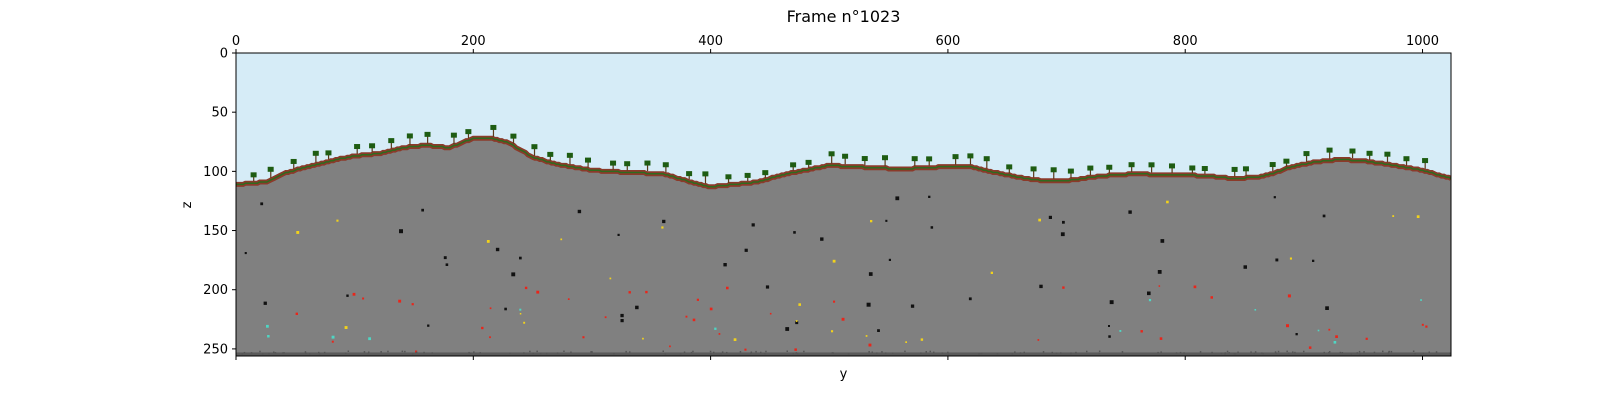 This screenshot has height=400, width=1600. Describe the element at coordinates (219, 202) in the screenshot. I see `y-ticks: 0 50 100 150 200 250` at that location.